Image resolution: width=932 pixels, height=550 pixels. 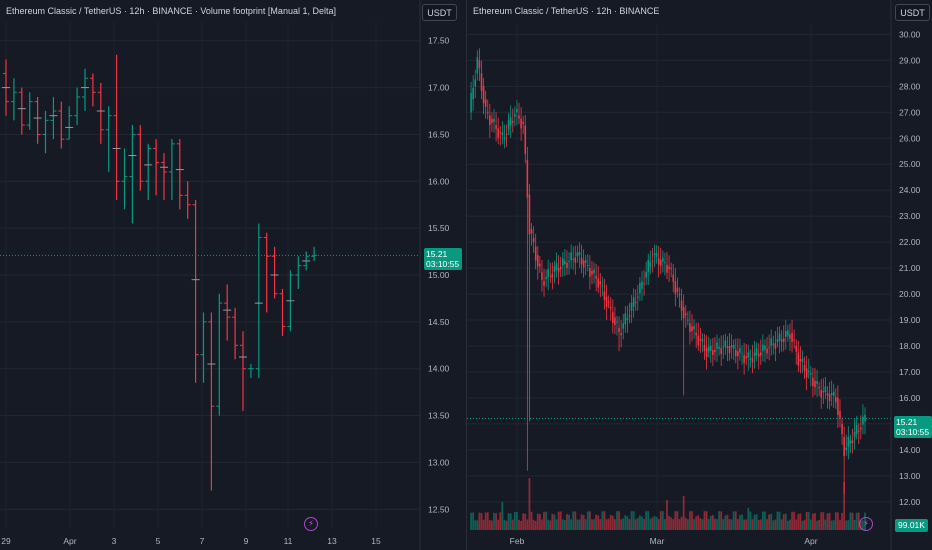 I want to click on y-tick-label: 14.00, so click(x=910, y=450).